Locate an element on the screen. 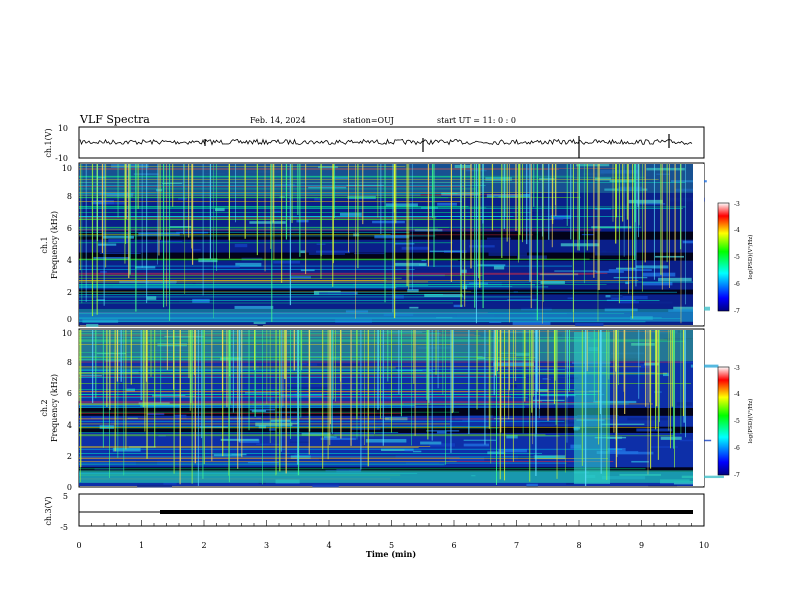 This screenshot has height=612, width=792. ch2-cbar-tick-m6: -6 is located at coordinates (737, 448).